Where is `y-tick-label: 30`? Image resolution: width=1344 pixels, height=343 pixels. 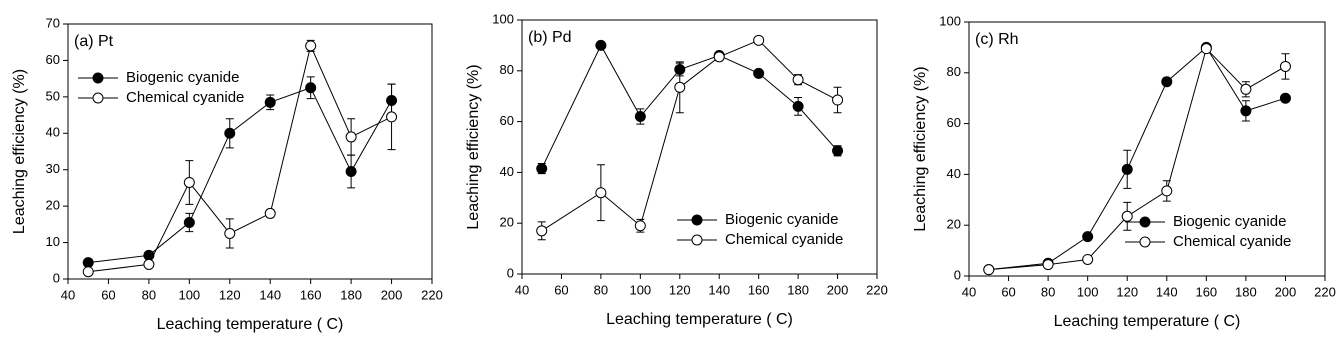 y-tick-label: 30 is located at coordinates (53, 168).